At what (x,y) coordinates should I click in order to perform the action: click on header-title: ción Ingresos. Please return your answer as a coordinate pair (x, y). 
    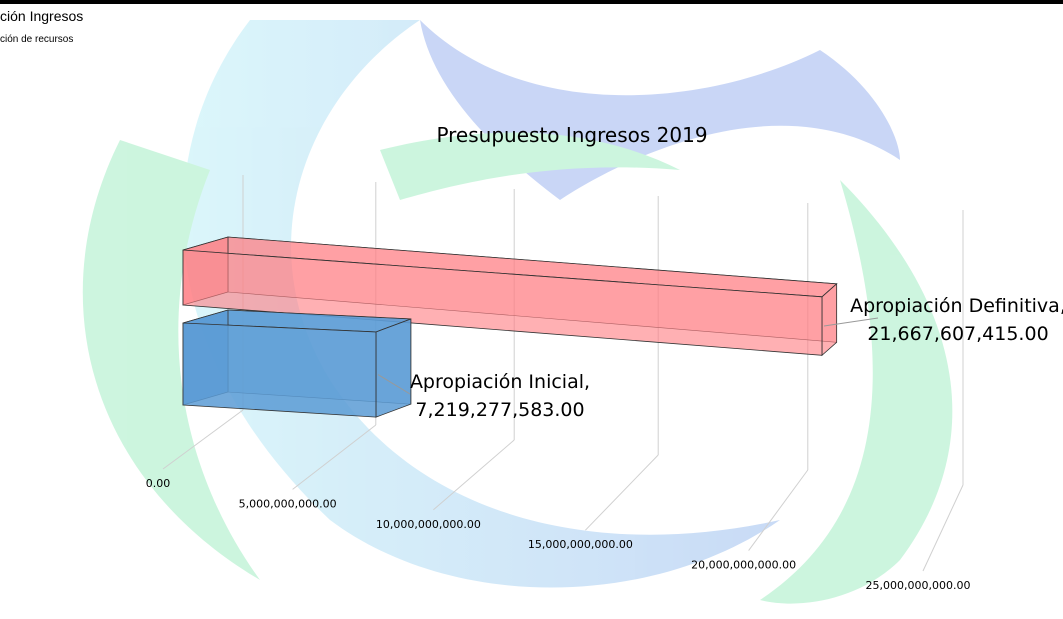
    Looking at the image, I should click on (41, 16).